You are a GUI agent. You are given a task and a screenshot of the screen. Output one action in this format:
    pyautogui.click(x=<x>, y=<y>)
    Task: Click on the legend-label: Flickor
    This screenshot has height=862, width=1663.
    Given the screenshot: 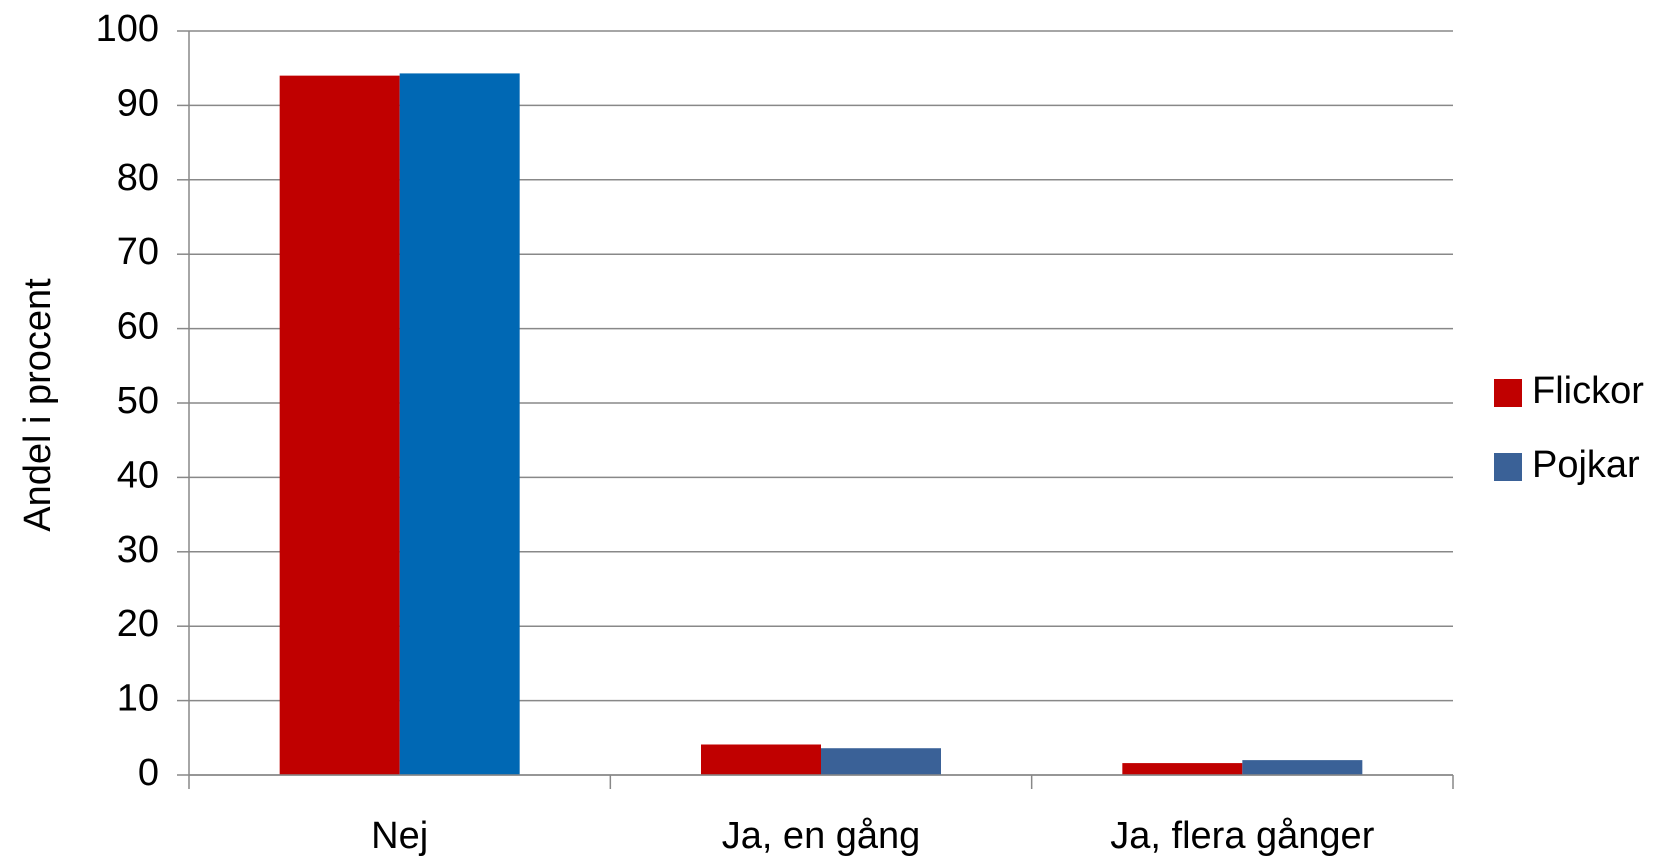 What is the action you would take?
    pyautogui.click(x=1588, y=391)
    